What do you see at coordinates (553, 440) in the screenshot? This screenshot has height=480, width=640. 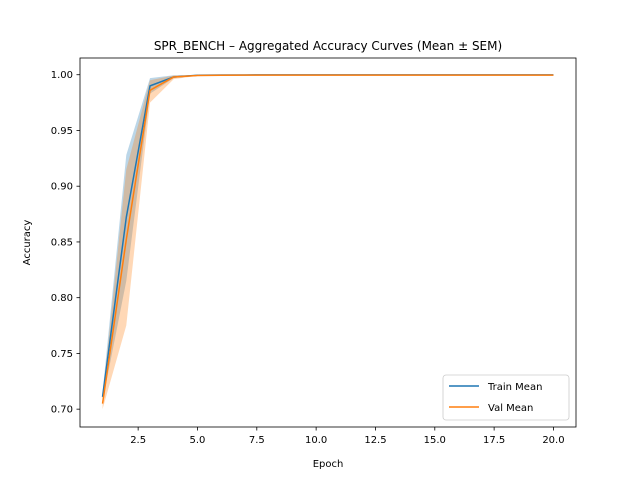 I see `x-tick-label: 20.0` at bounding box center [553, 440].